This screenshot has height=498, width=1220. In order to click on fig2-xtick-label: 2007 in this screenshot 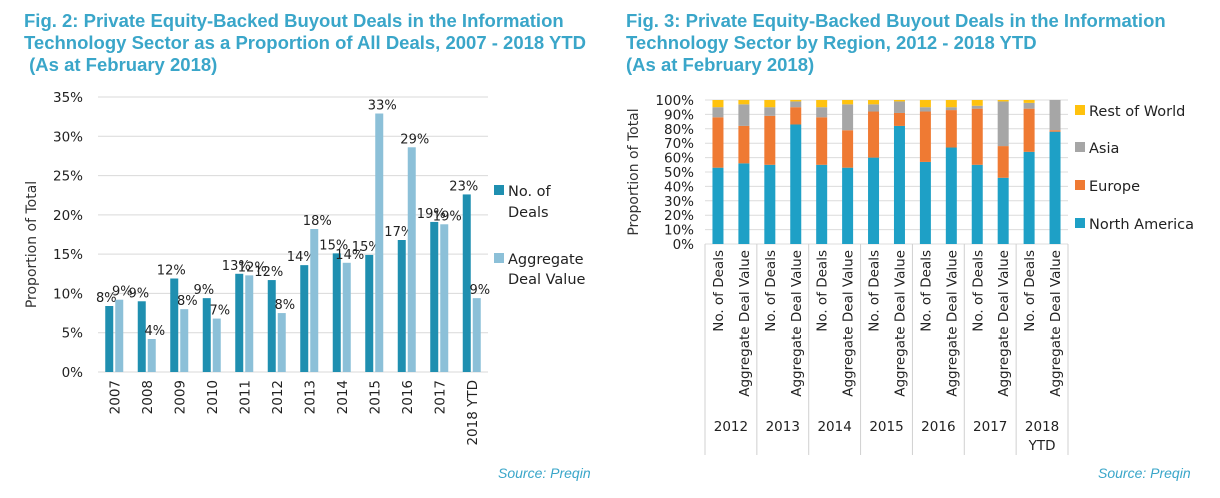, I will do `click(115, 397)`.